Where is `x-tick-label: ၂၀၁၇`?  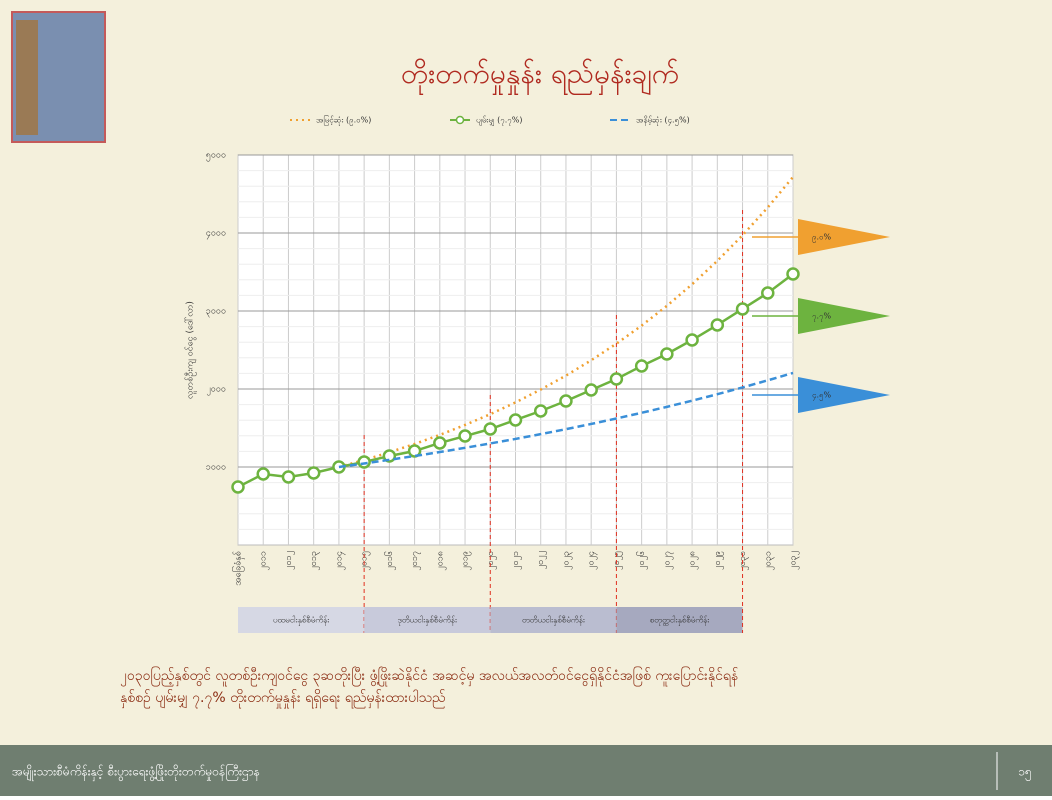 x-tick-label: ၂၀၁၇ is located at coordinates (415, 561).